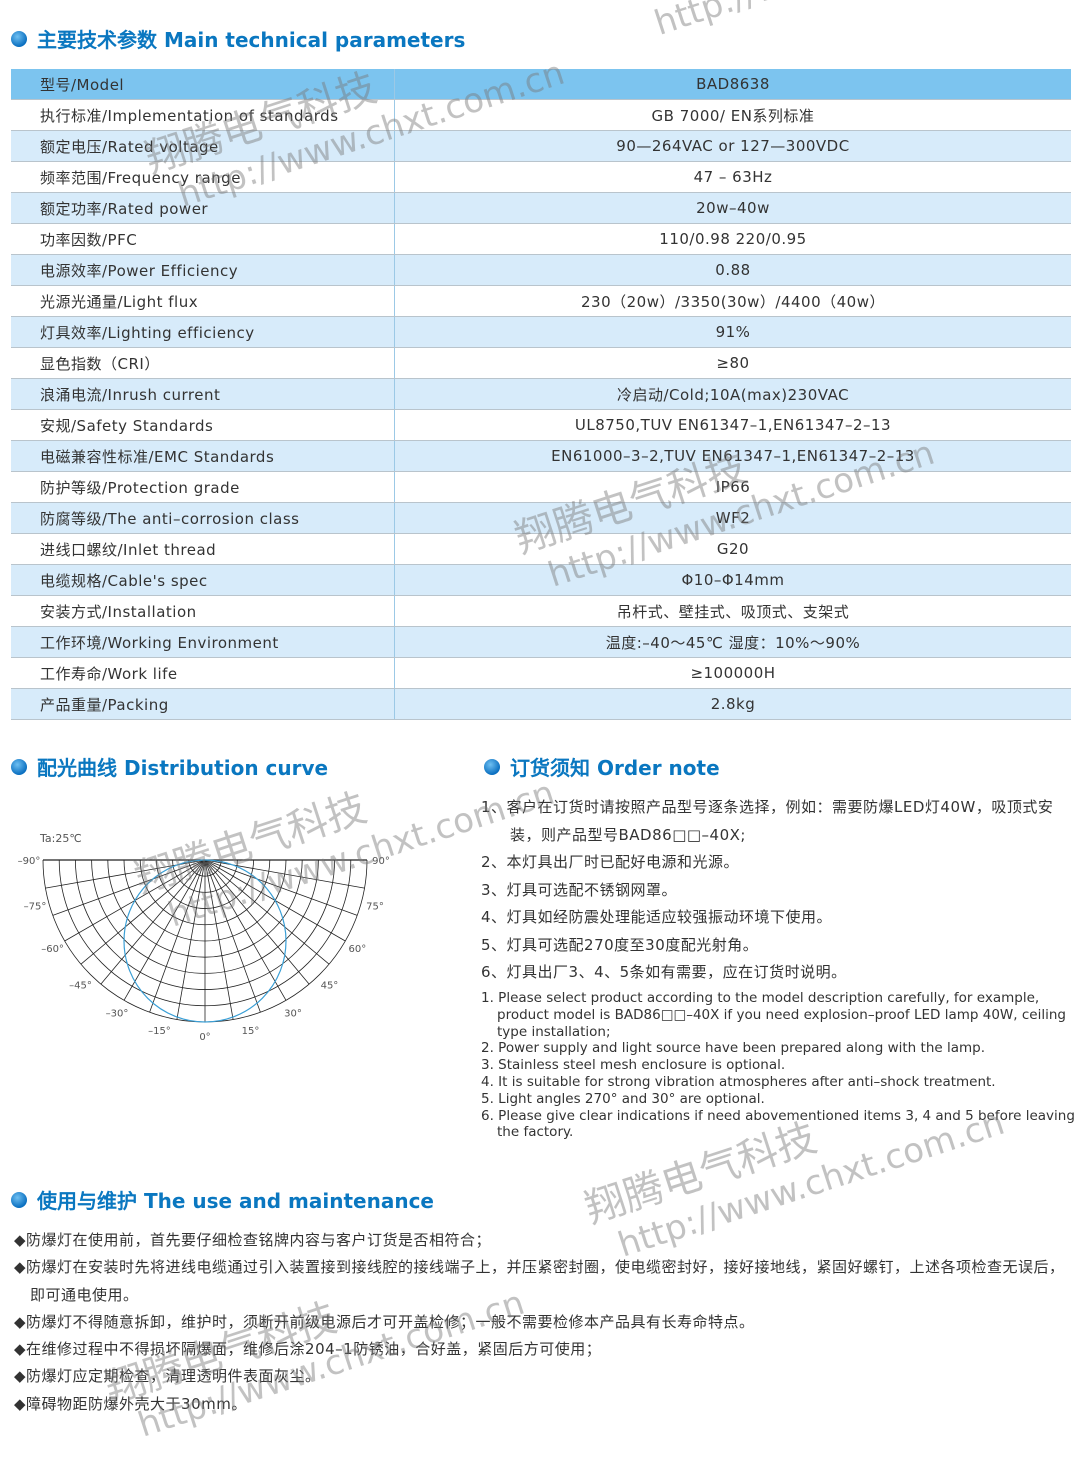 The height and width of the screenshot is (1460, 1085). What do you see at coordinates (203, 146) in the screenshot?
I see `parameter-name: 额定电压/Rated voltage` at bounding box center [203, 146].